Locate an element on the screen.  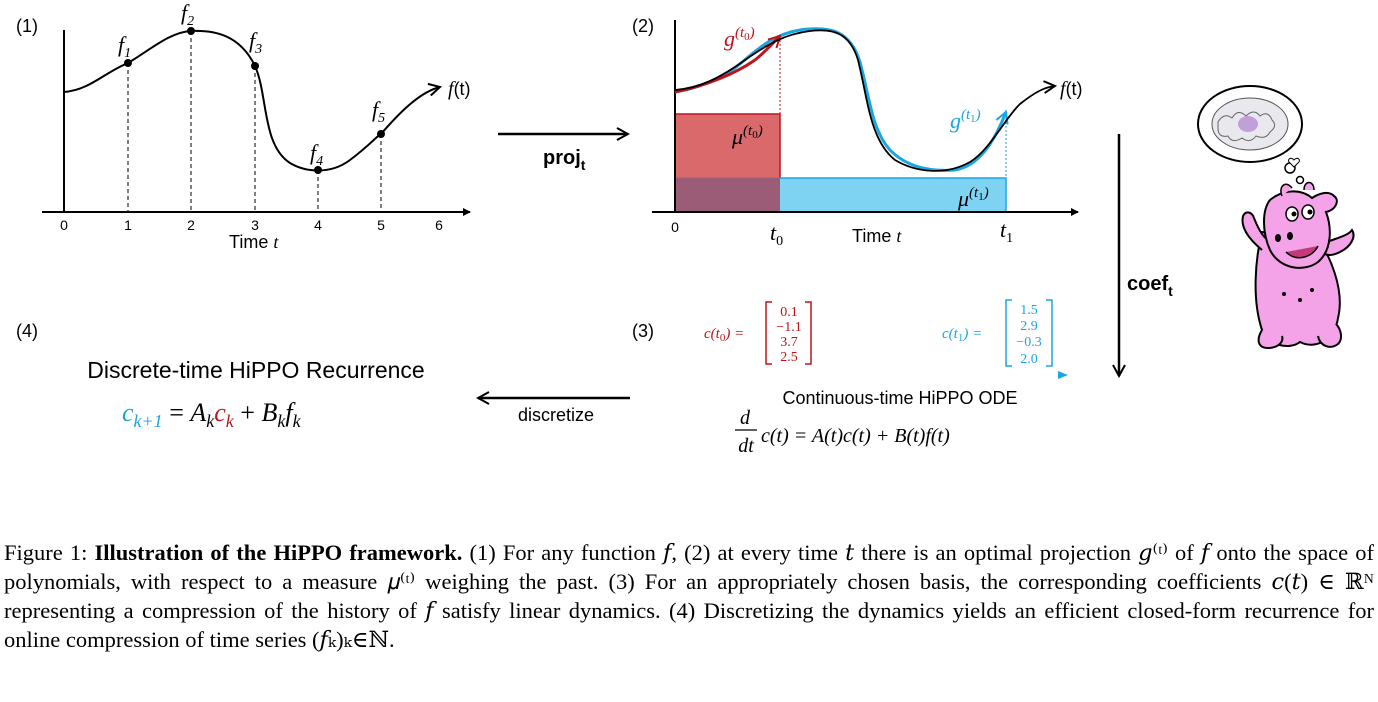
c-t0-vector: c(t0) = 0.1 −1.1 3.7 2.5 is located at coordinates (758, 333).